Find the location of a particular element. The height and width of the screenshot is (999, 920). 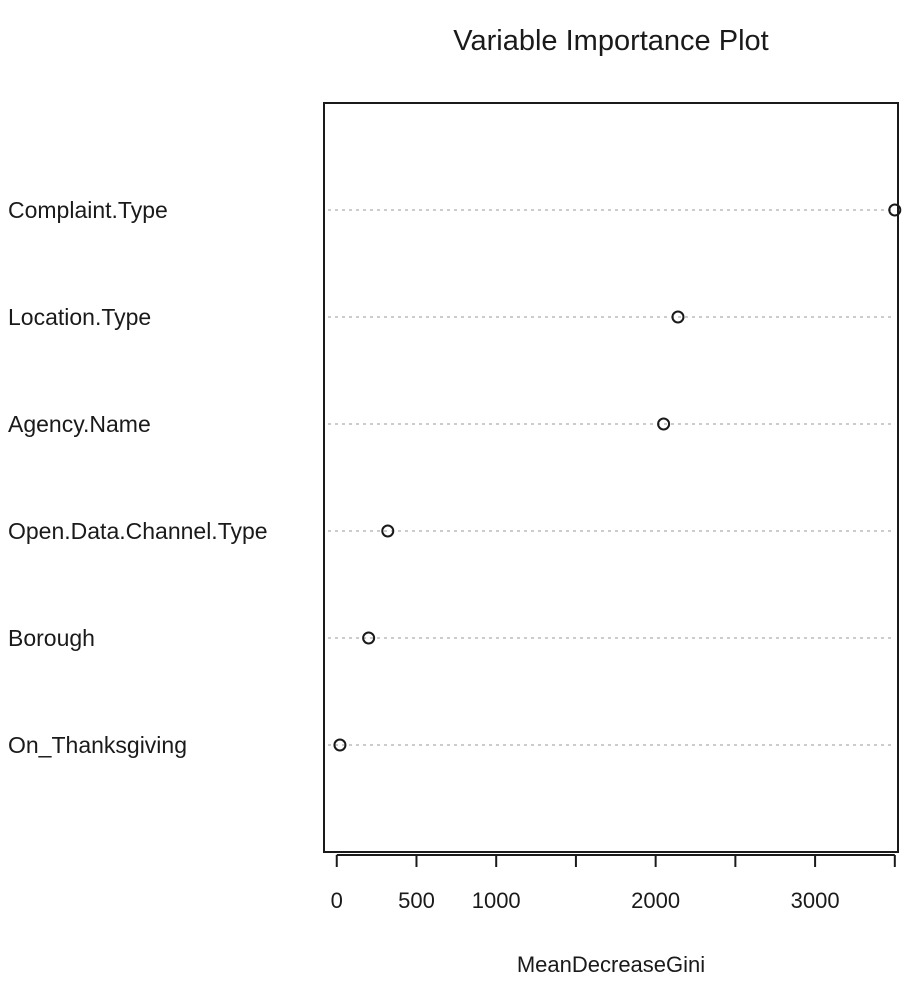

x-axis-ticks: 0 500 1000 2000 3000 is located at coordinates (613, 884).